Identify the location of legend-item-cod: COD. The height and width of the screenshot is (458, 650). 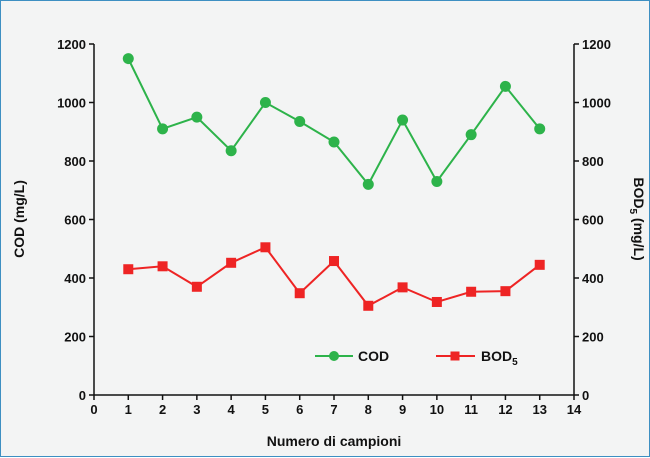
(352, 356).